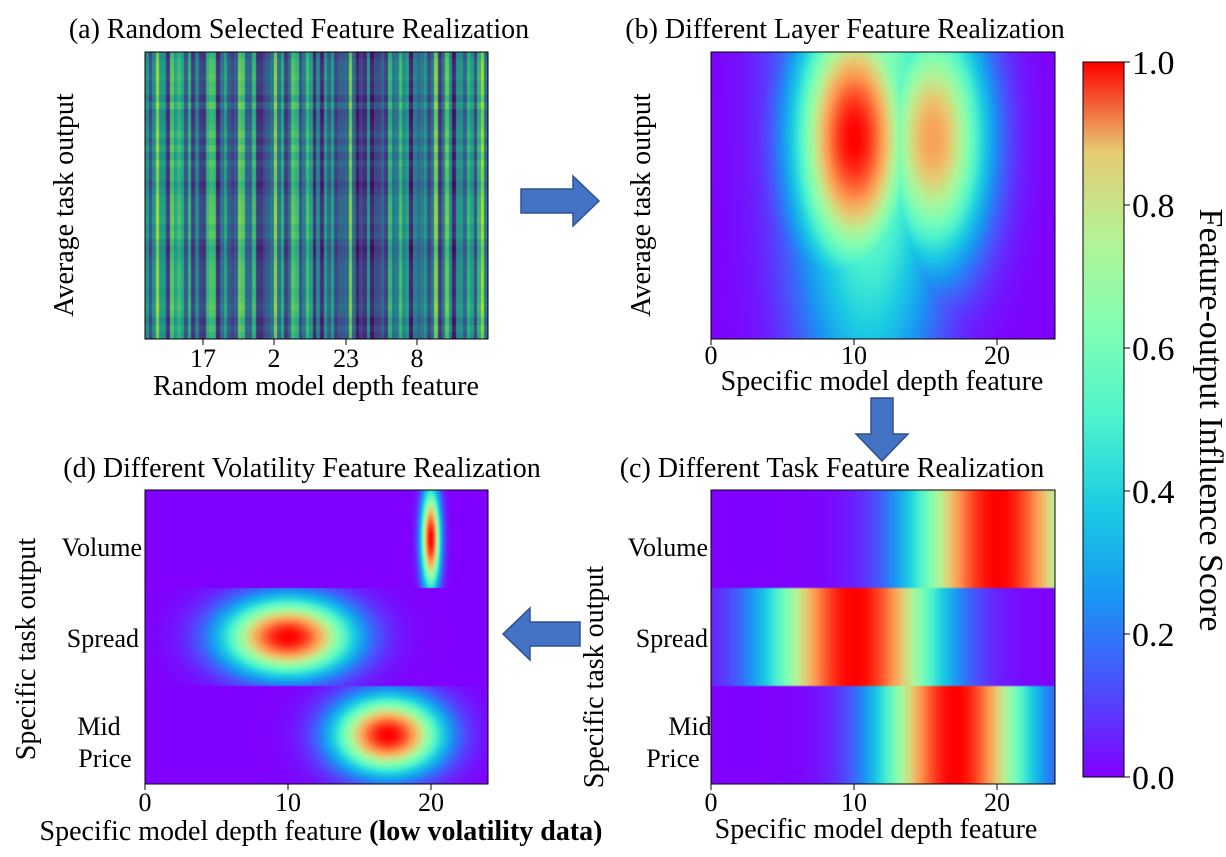 This screenshot has height=857, width=1226. I want to click on panel-a-xlabel: Random model depth feature, so click(316, 386).